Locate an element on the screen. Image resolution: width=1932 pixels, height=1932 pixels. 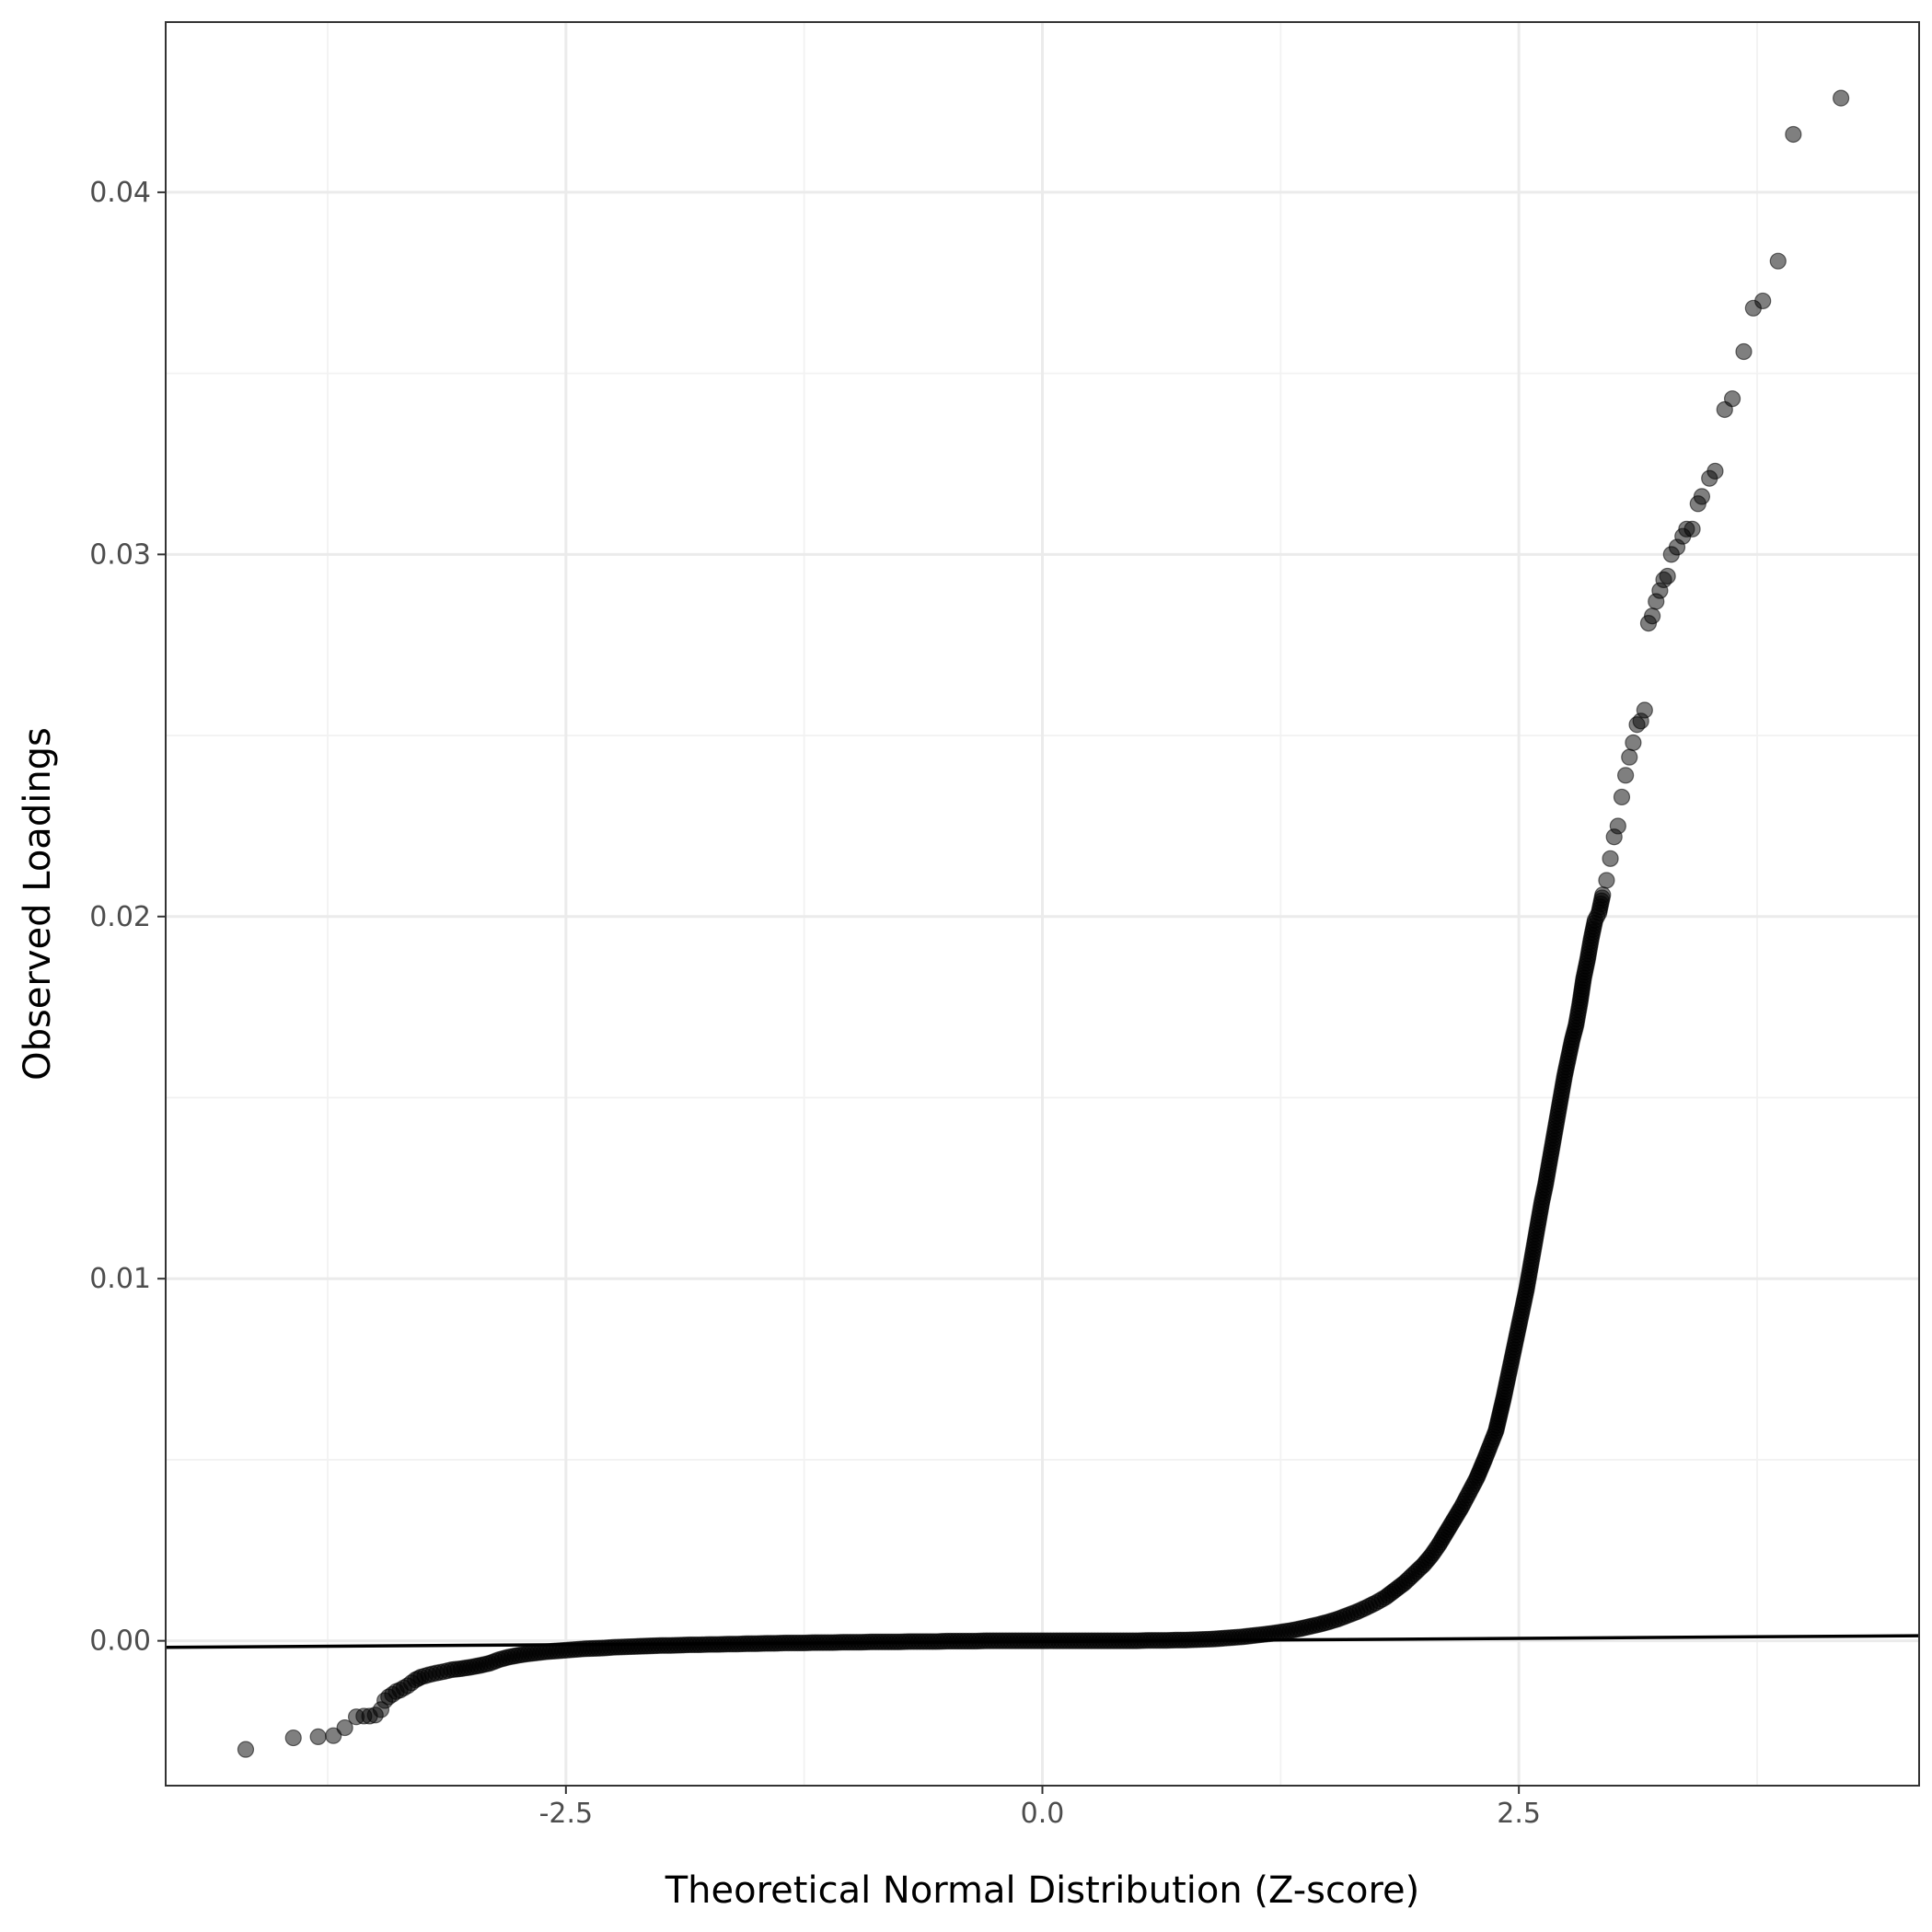
y-tick-label: 0.03 is located at coordinates (120, 555).